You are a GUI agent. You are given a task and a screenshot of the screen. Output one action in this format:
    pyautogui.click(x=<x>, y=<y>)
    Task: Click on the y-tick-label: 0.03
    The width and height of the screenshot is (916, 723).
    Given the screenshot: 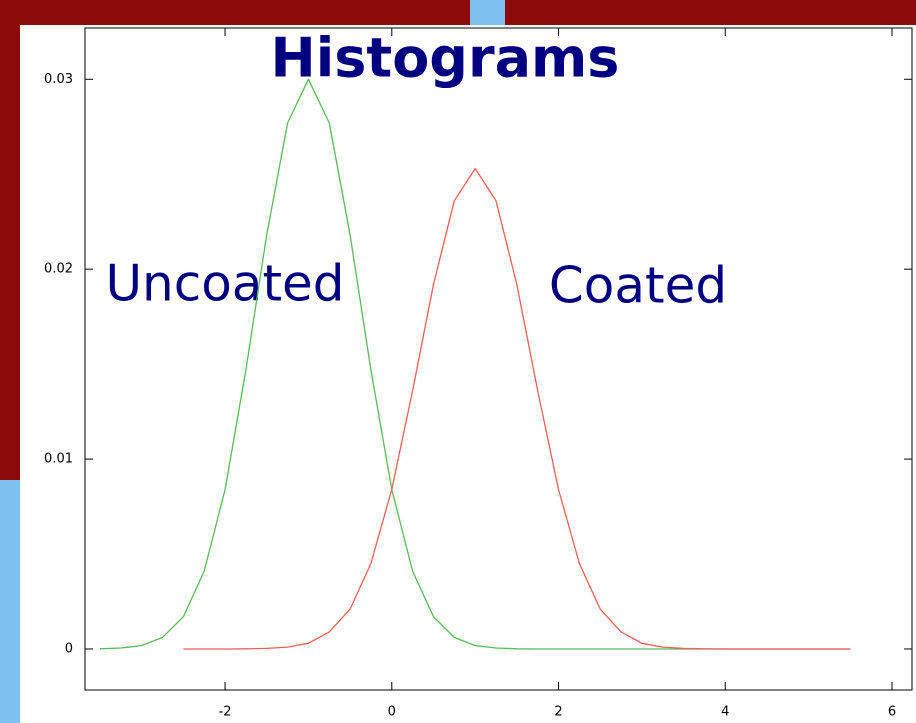 What is the action you would take?
    pyautogui.click(x=58, y=79)
    